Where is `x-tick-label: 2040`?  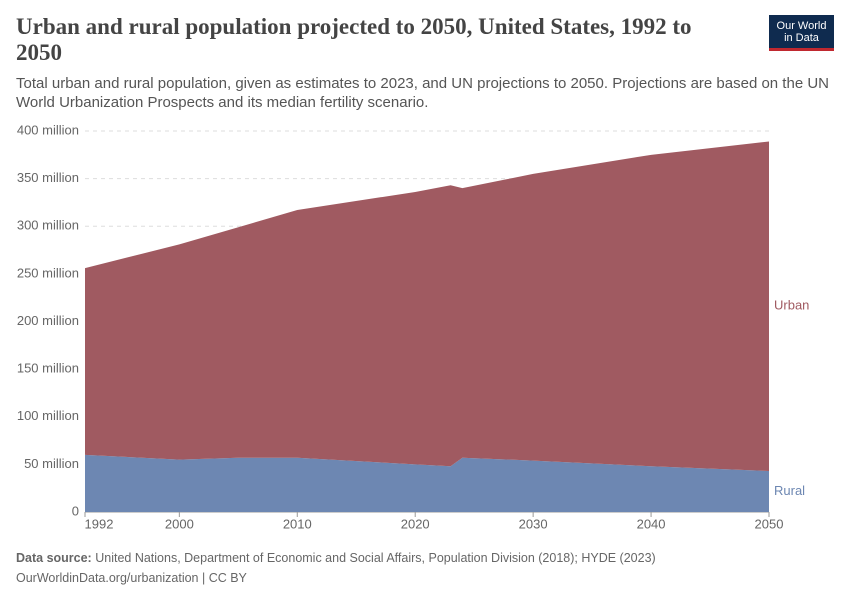
x-tick-label: 2040 is located at coordinates (651, 523).